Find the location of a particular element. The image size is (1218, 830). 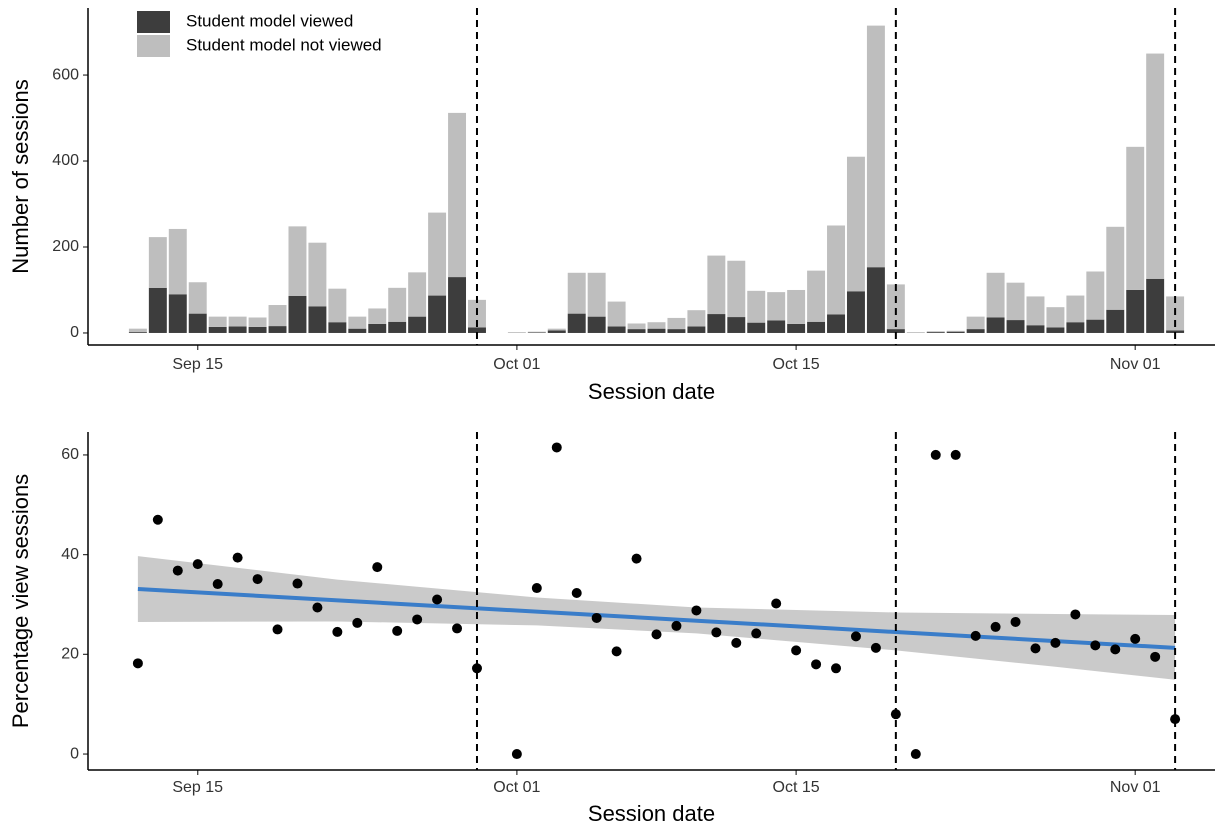

legend-label: Student model viewed is located at coordinates (269, 20).